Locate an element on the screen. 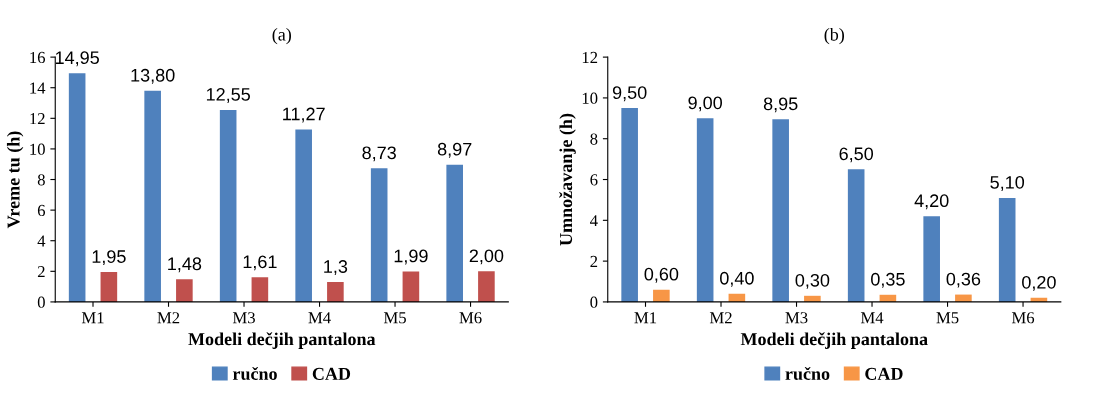  data-label: 1,48 is located at coordinates (185, 265).